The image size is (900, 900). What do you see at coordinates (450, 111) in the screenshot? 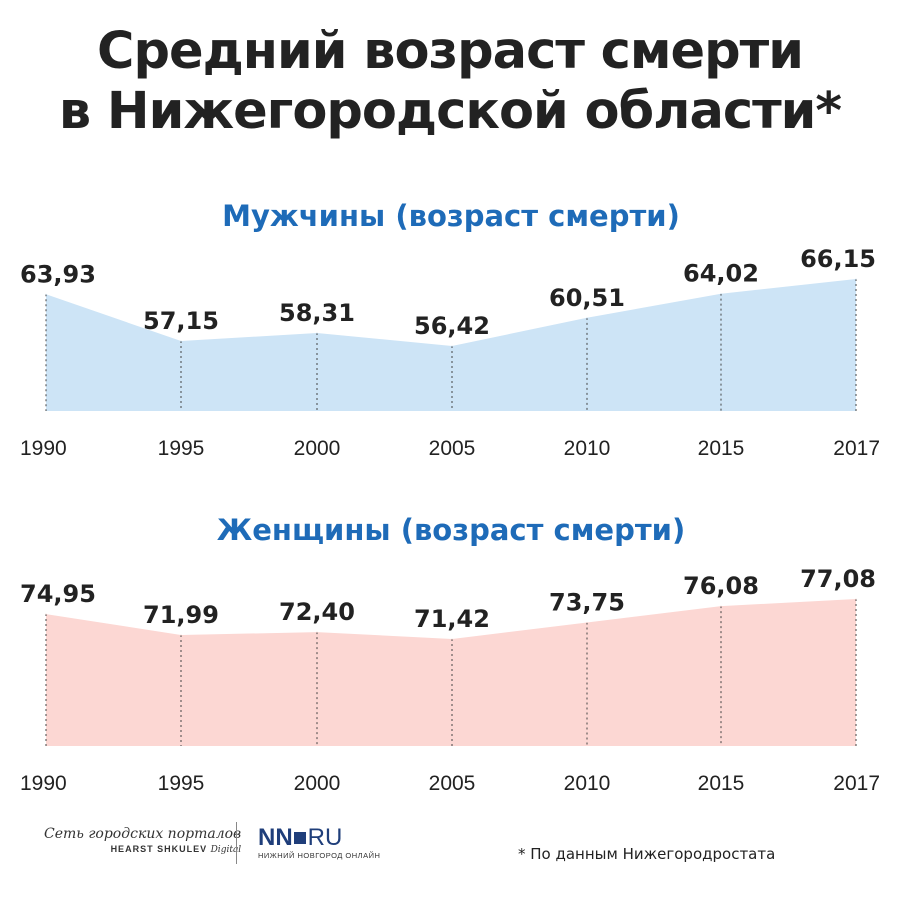
I see `title-line-2: в Нижегородской области*` at bounding box center [450, 111].